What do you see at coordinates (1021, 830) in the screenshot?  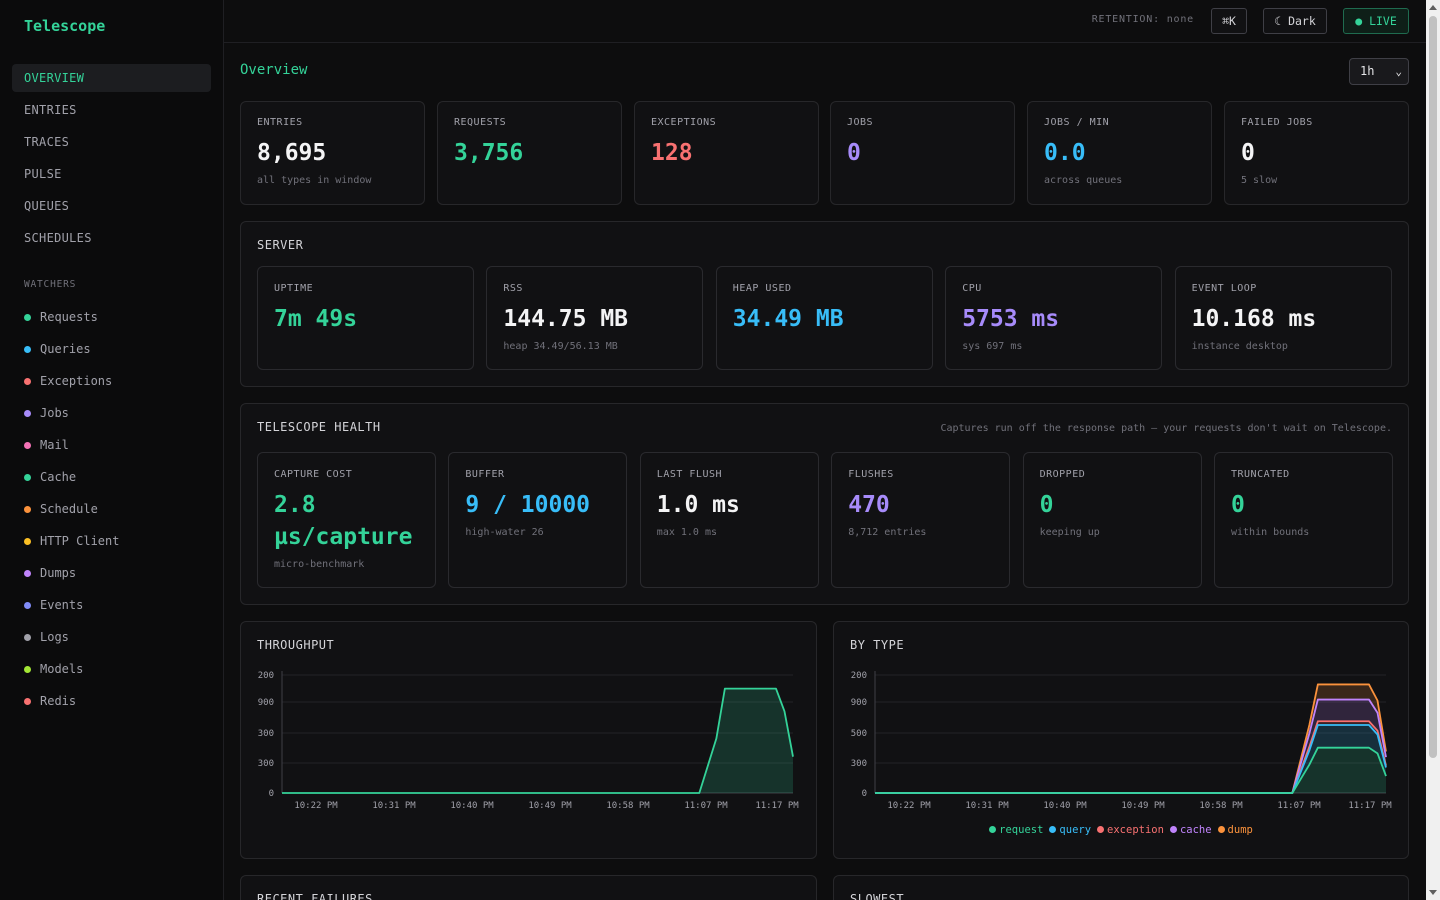 I see `legend-label: request` at bounding box center [1021, 830].